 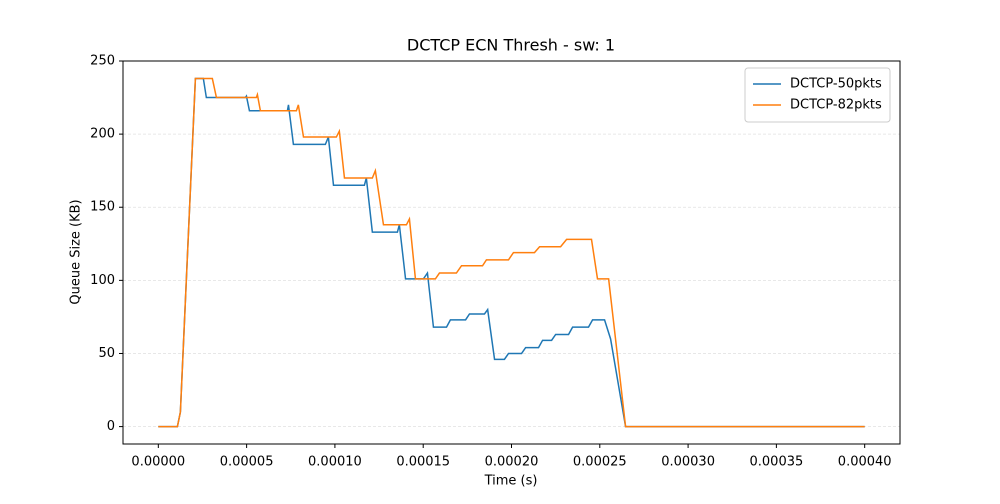 I want to click on x-tick-label: 0.00005, so click(x=247, y=462).